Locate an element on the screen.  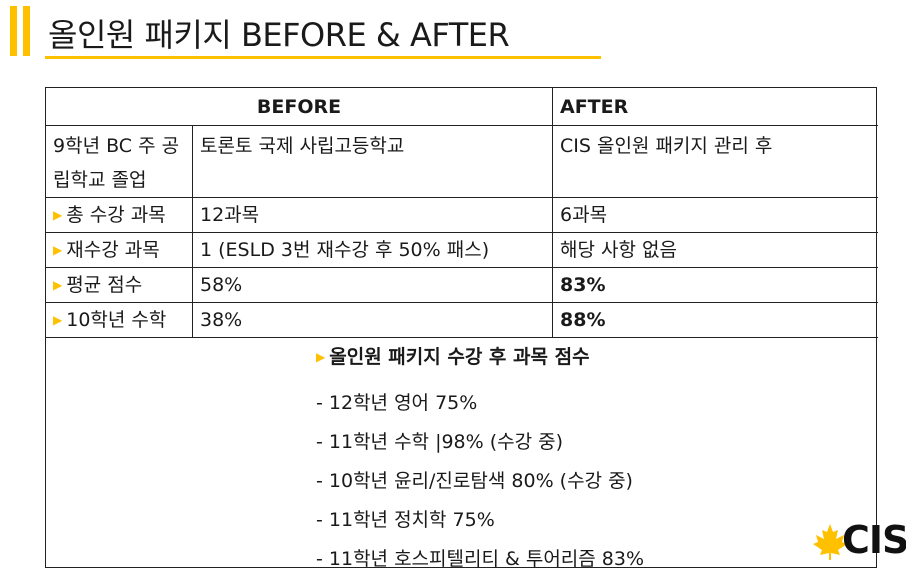
header-after: AFTER is located at coordinates (715, 107).